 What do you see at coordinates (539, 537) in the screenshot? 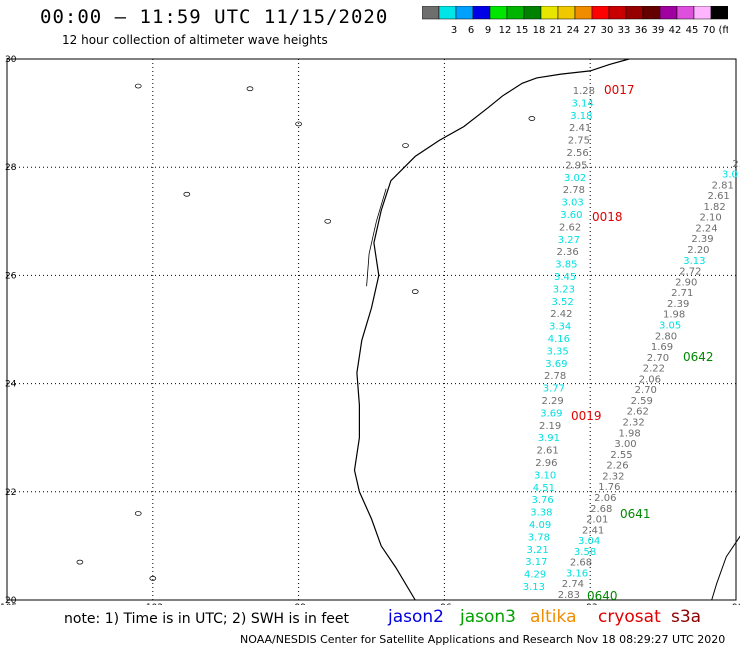
I see `wave-height-value: 3.78` at bounding box center [539, 537].